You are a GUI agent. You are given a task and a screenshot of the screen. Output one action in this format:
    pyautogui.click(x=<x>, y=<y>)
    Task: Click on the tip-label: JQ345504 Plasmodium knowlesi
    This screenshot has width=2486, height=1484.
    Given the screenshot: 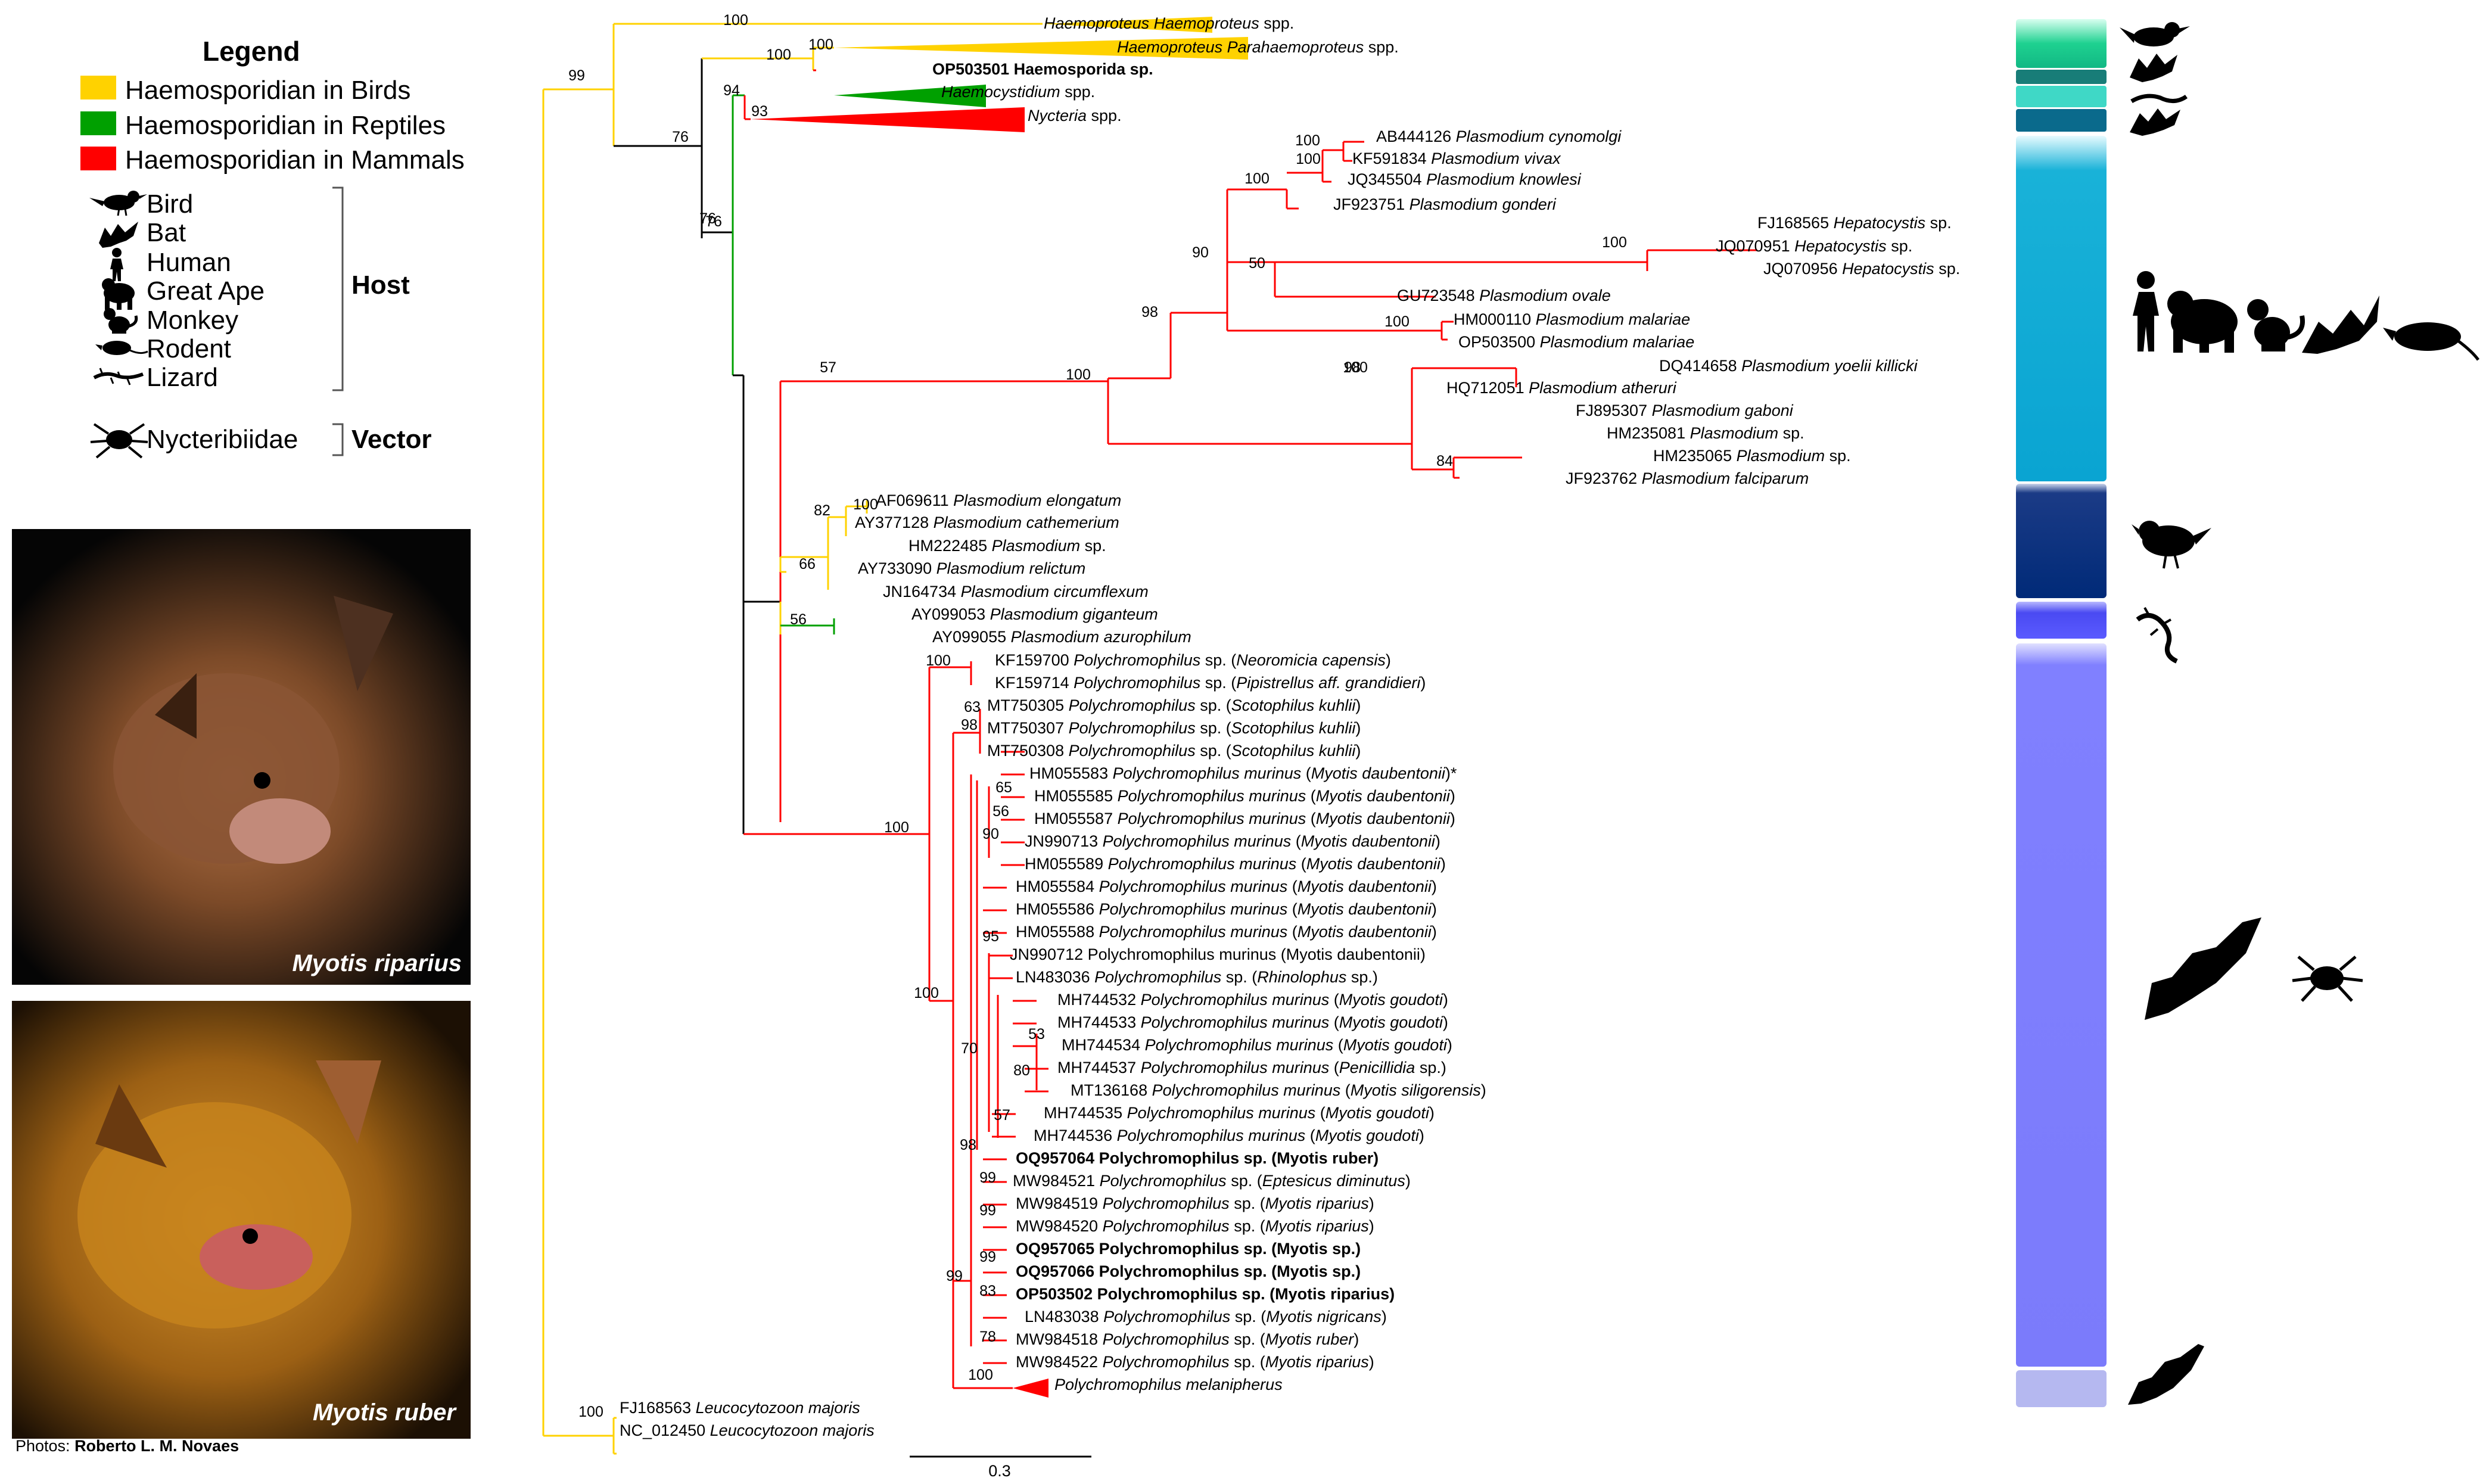 What is the action you would take?
    pyautogui.click(x=1465, y=179)
    